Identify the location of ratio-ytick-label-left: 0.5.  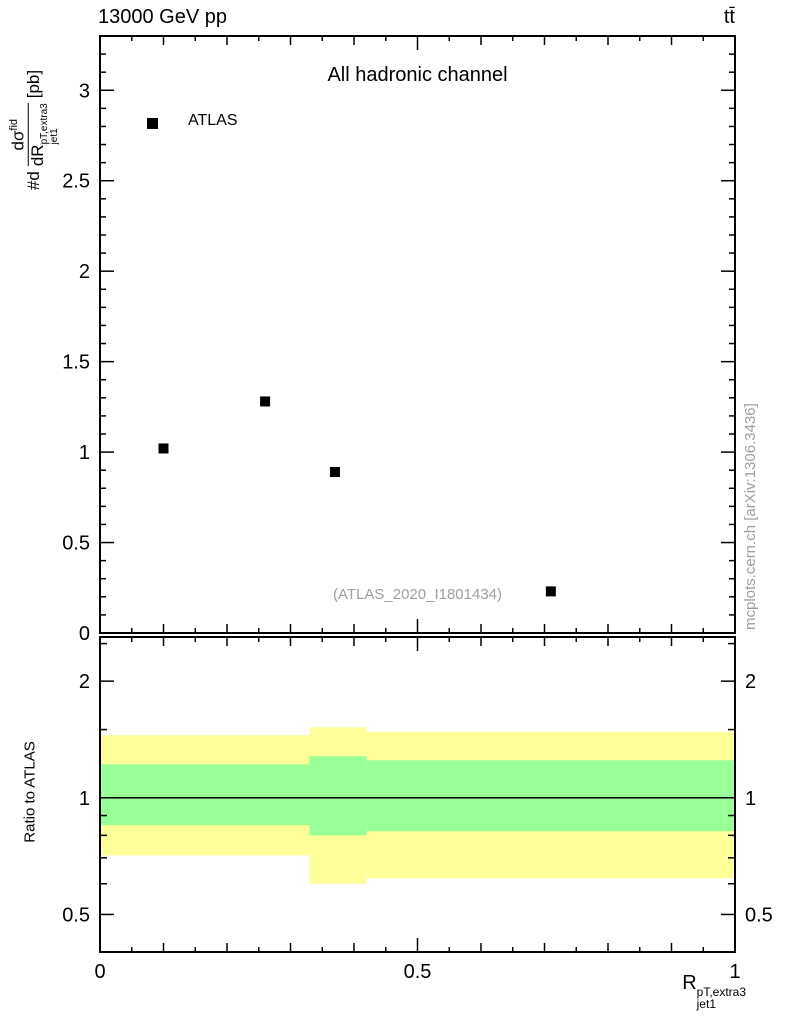
(76, 915).